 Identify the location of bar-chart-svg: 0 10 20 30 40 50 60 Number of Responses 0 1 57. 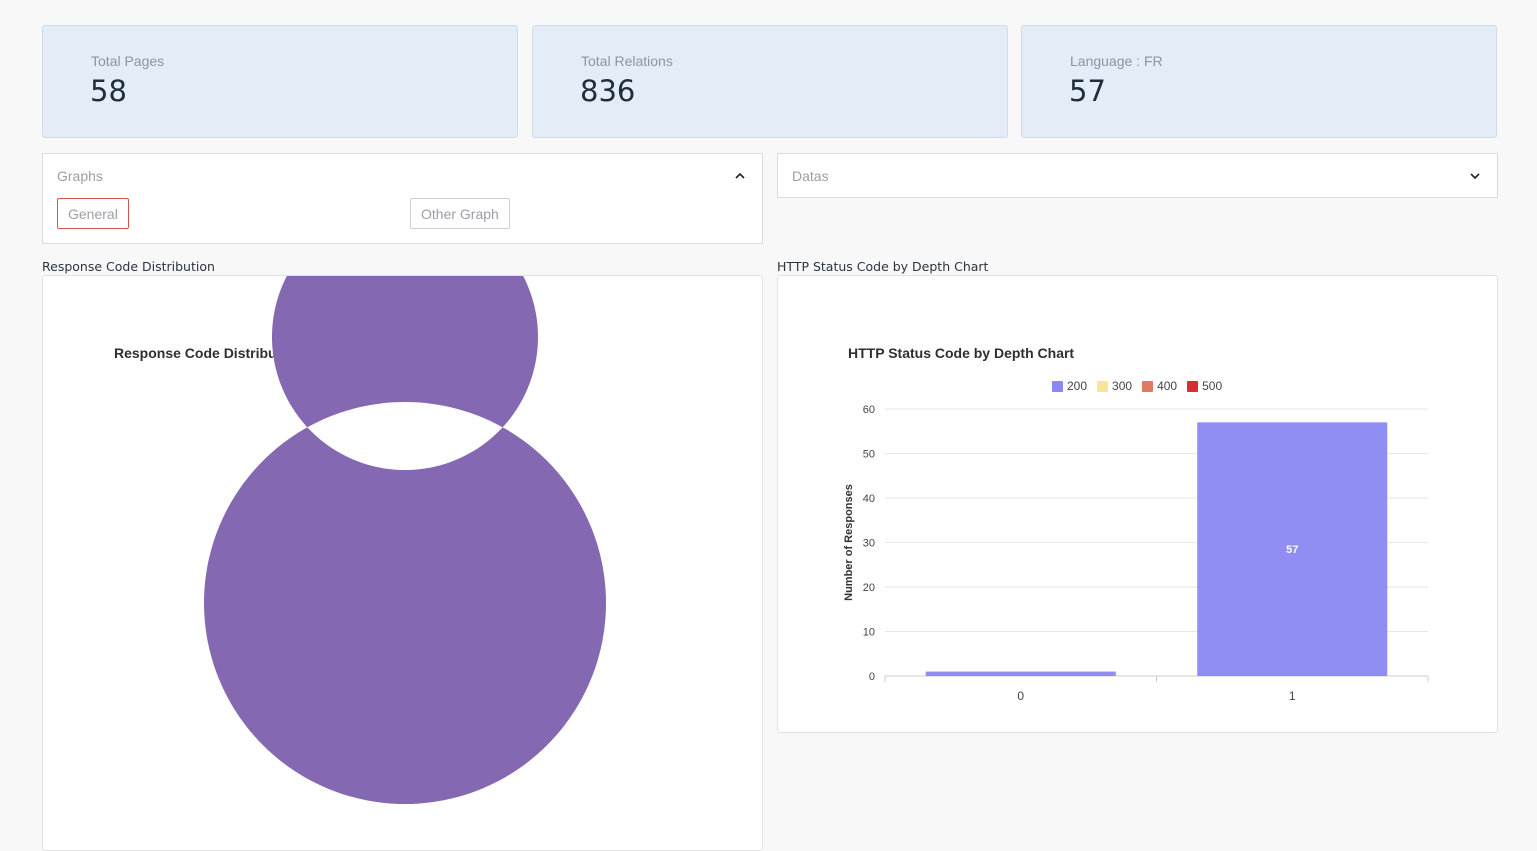
(1136, 553).